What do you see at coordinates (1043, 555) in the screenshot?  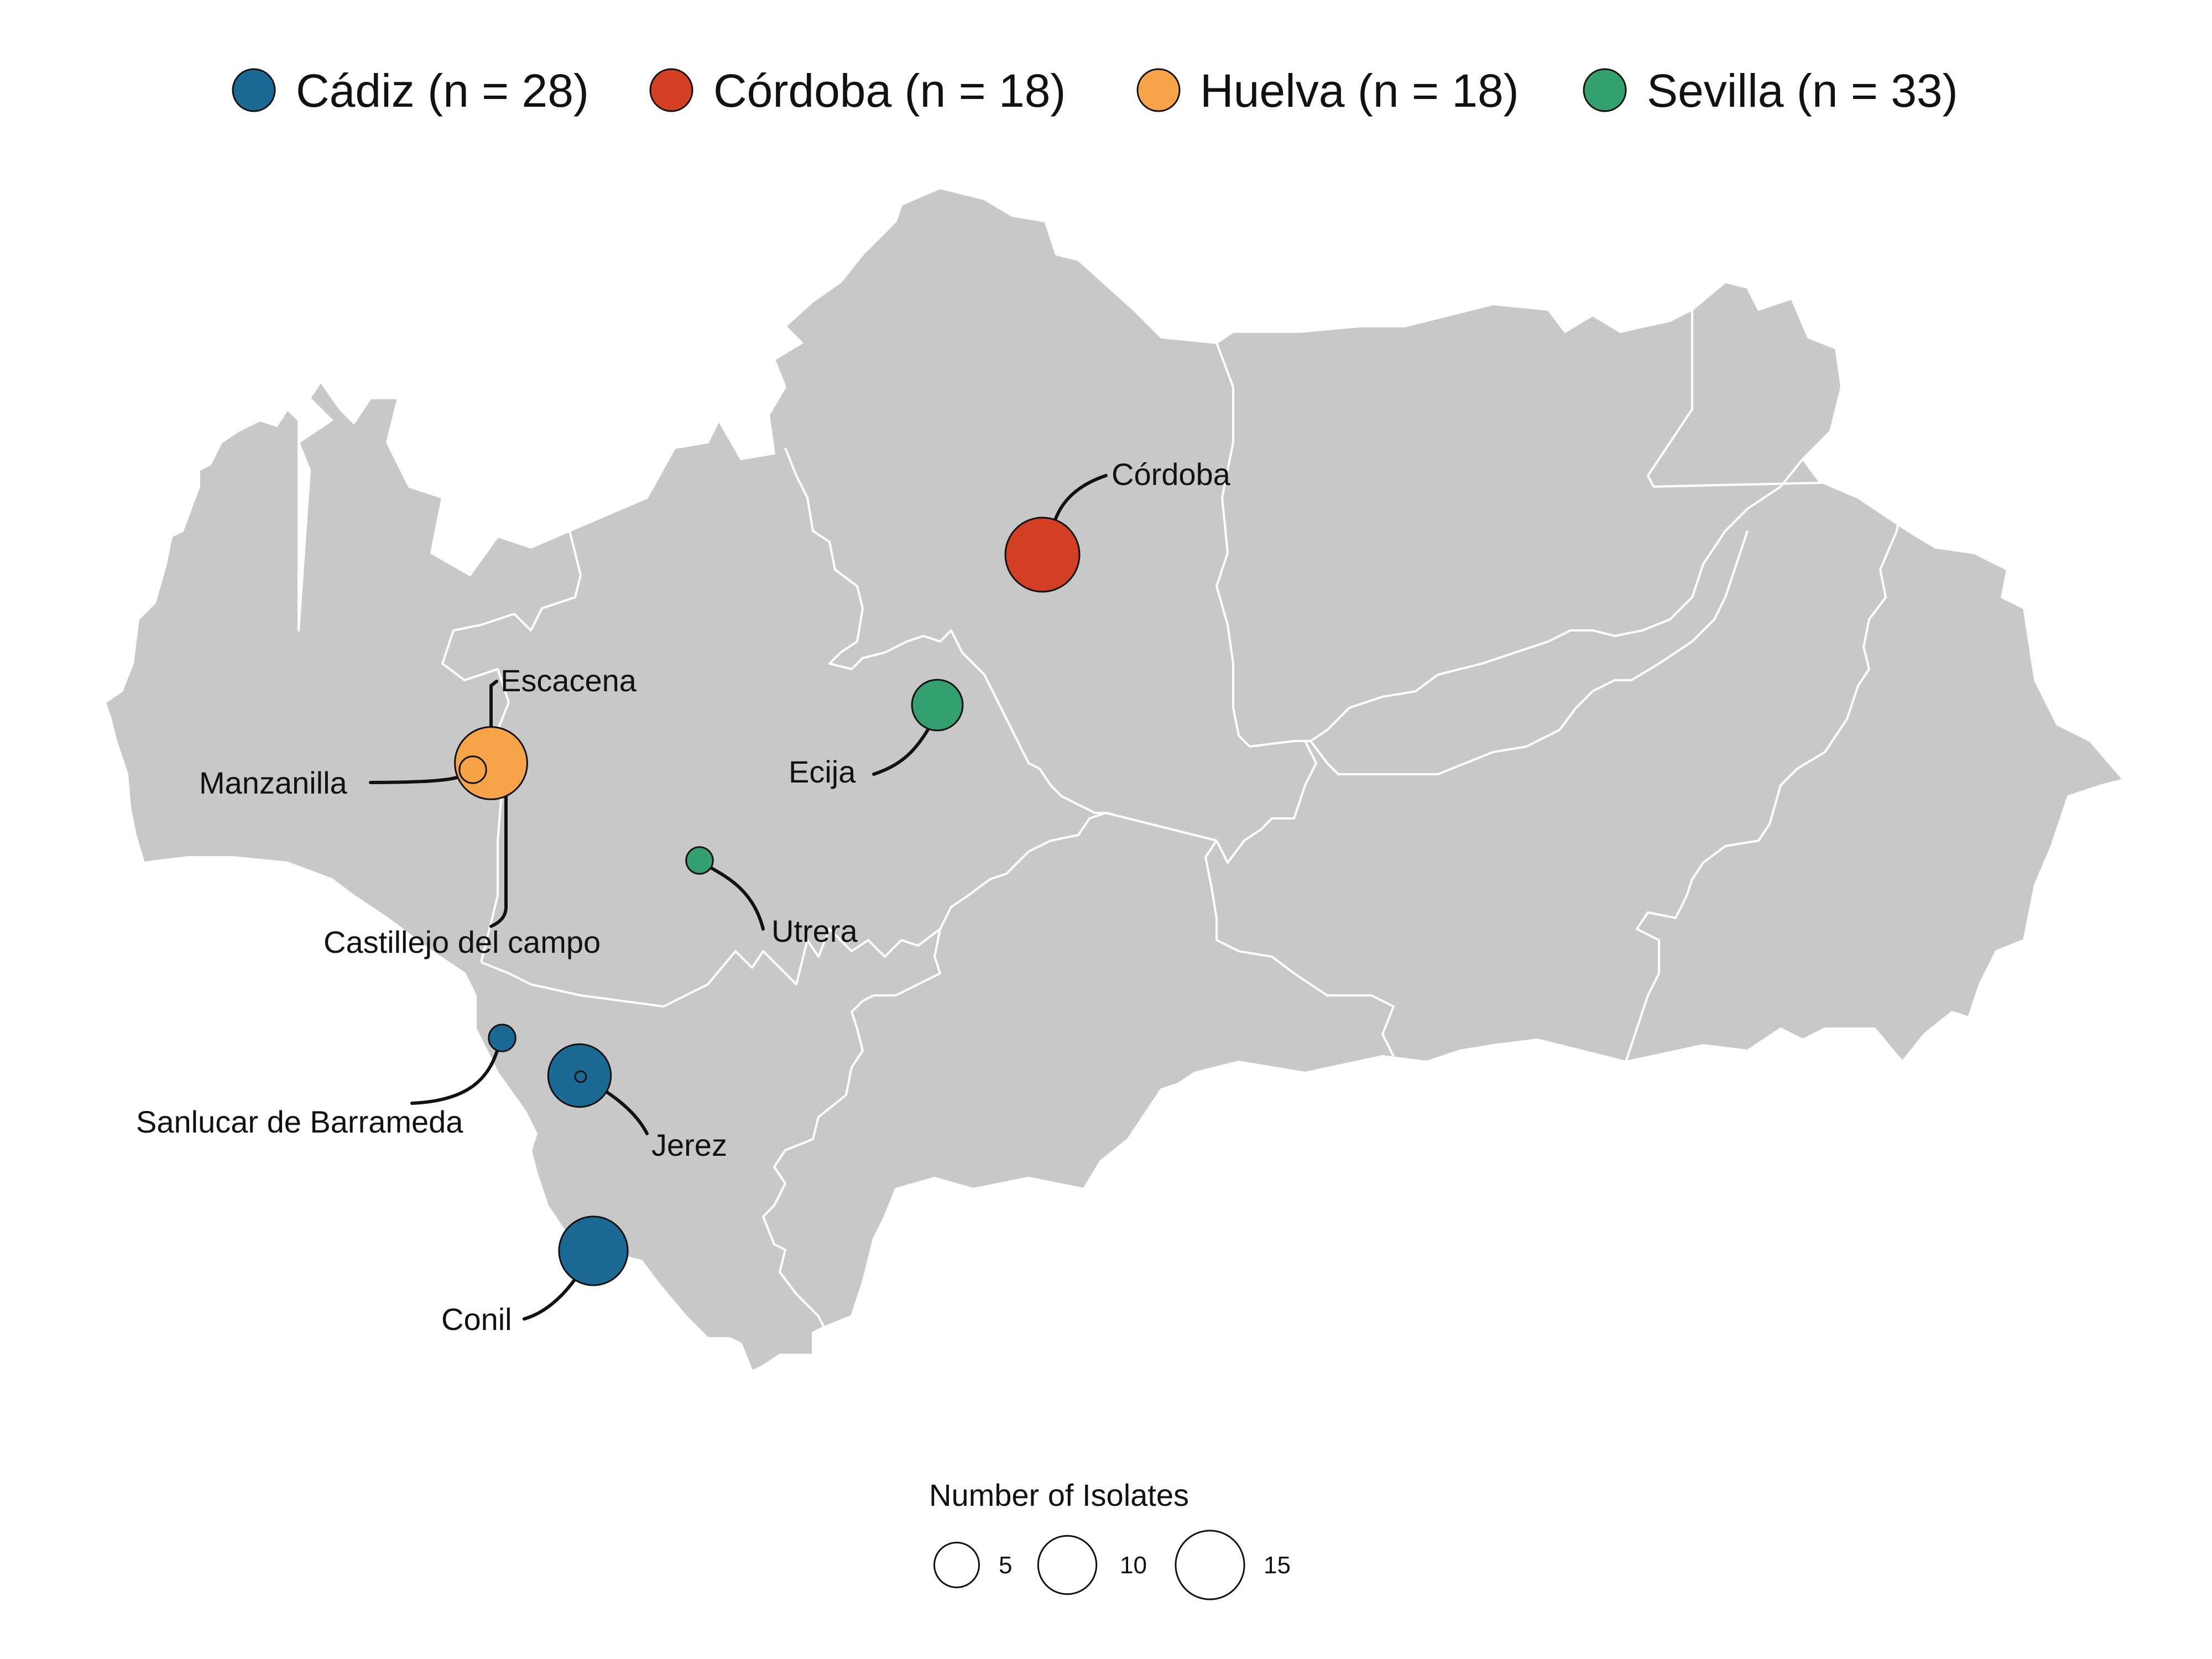 I see `marker-cordoba` at bounding box center [1043, 555].